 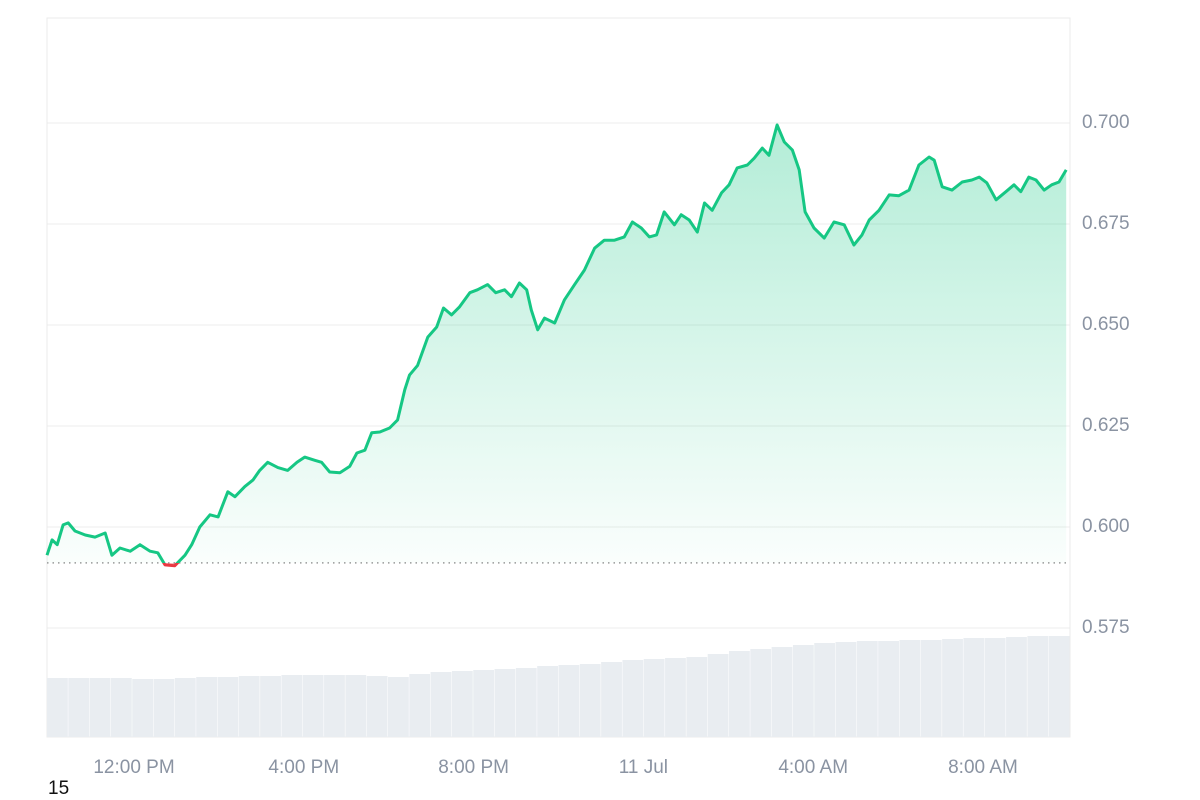 What do you see at coordinates (813, 767) in the screenshot?
I see `x-tick-label: 4:00 AM` at bounding box center [813, 767].